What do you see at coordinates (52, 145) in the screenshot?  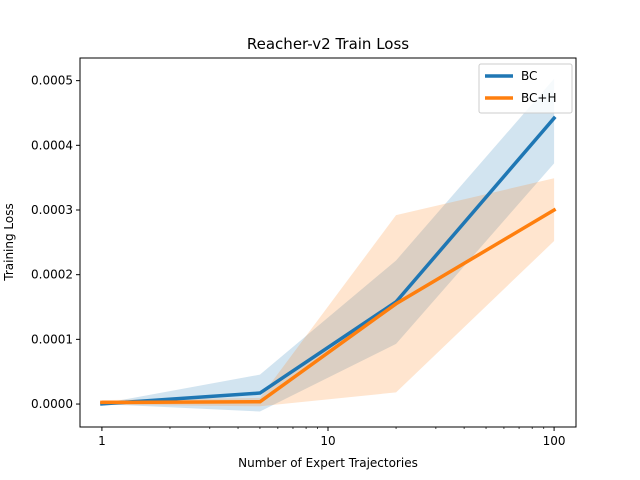 I see `y-tick-label: 0.0004` at bounding box center [52, 145].